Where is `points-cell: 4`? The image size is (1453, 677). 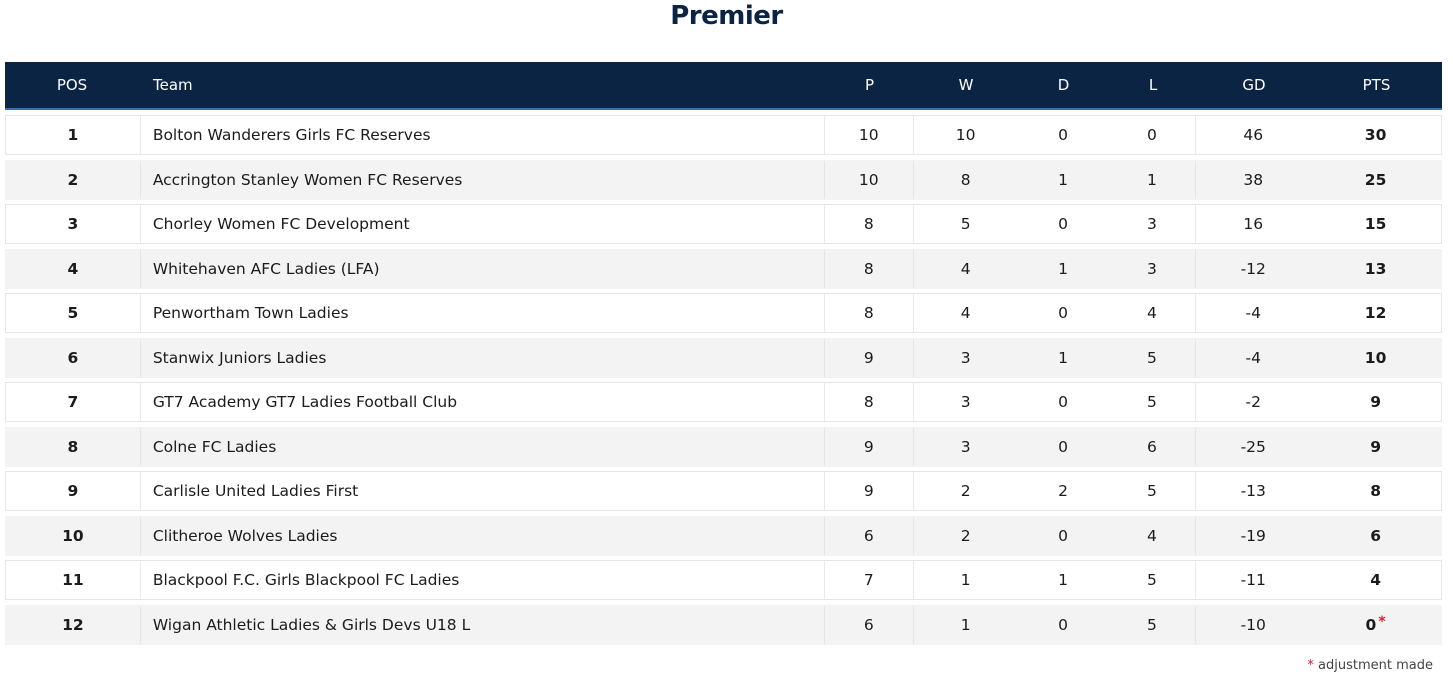
points-cell: 4 is located at coordinates (1375, 580).